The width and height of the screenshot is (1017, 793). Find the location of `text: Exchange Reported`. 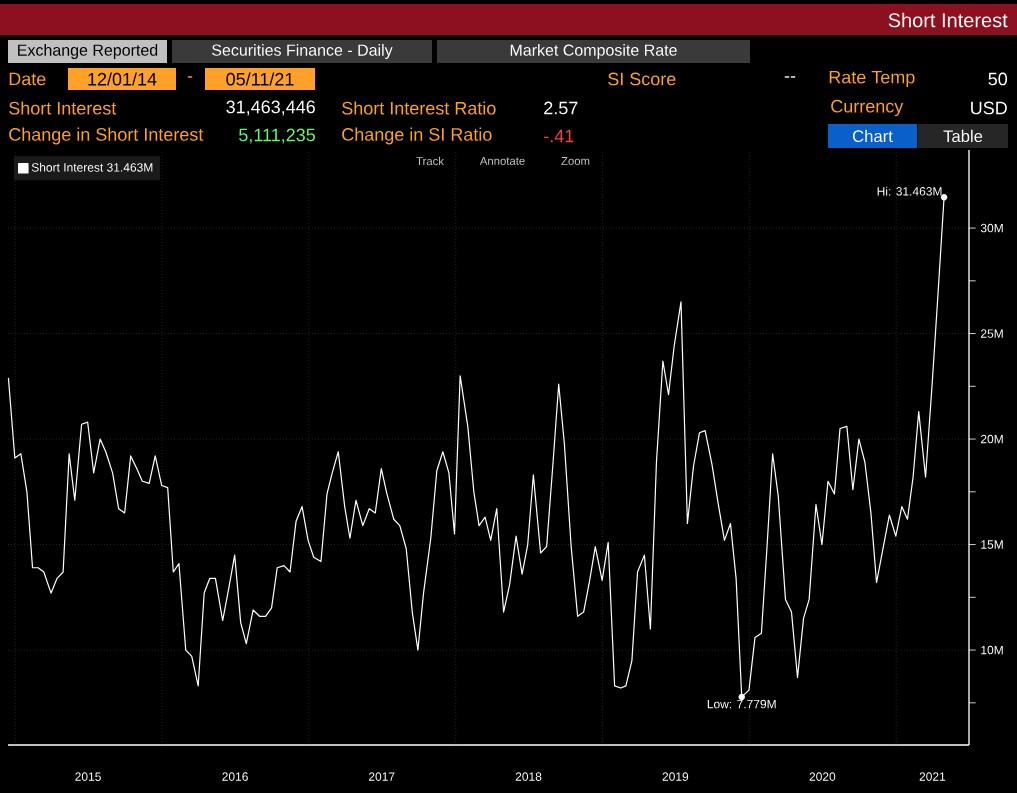

text: Exchange Reported is located at coordinates (88, 51).